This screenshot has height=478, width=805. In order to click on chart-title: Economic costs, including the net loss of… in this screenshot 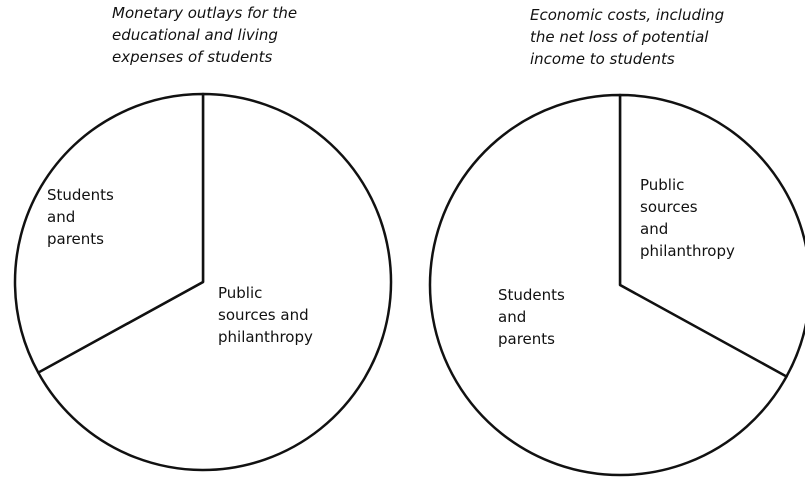, I will do `click(627, 37)`.